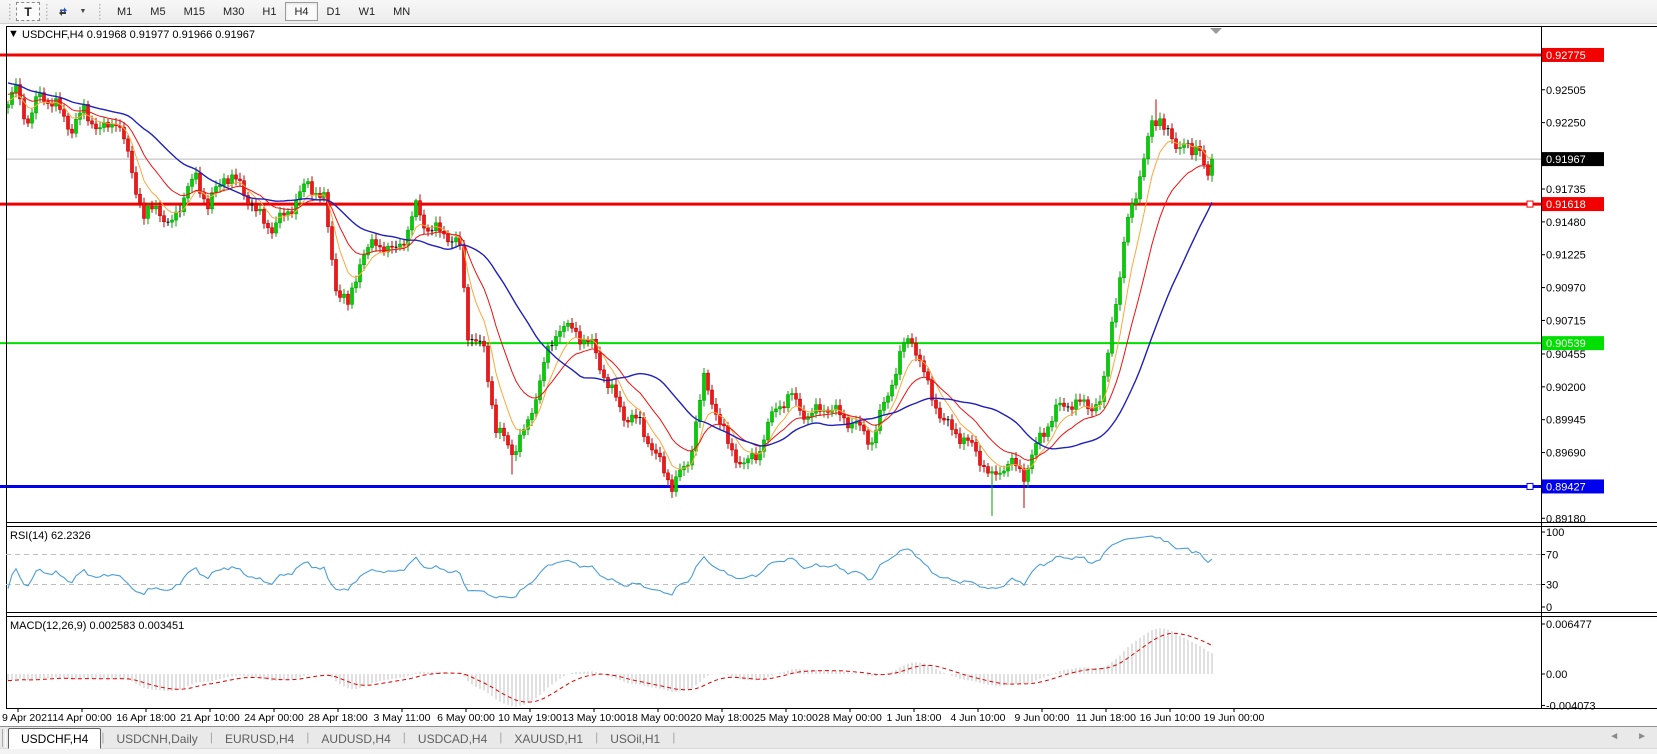  Describe the element at coordinates (146, 718) in the screenshot. I see `time-tick-label: 16 Apr 18:00` at that location.